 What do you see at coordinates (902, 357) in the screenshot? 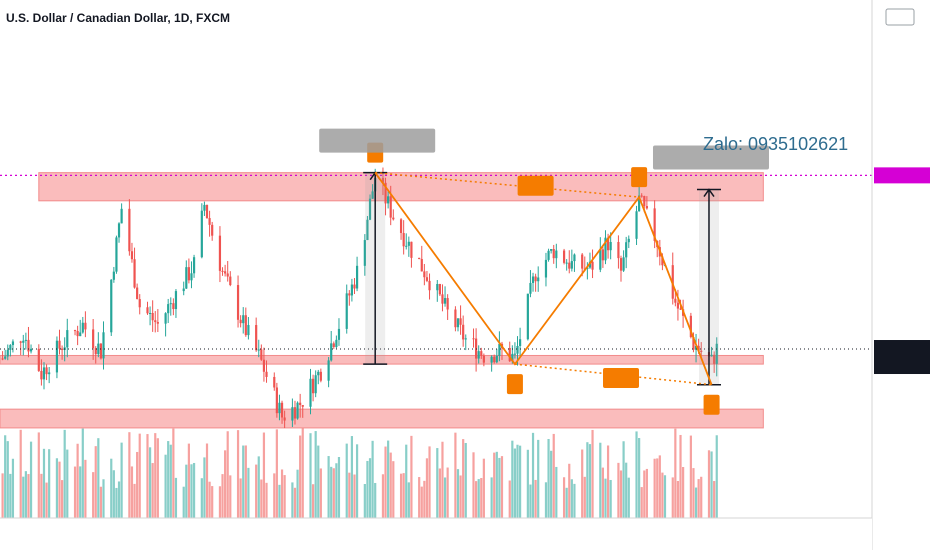
I see `last-price-tag` at bounding box center [902, 357].